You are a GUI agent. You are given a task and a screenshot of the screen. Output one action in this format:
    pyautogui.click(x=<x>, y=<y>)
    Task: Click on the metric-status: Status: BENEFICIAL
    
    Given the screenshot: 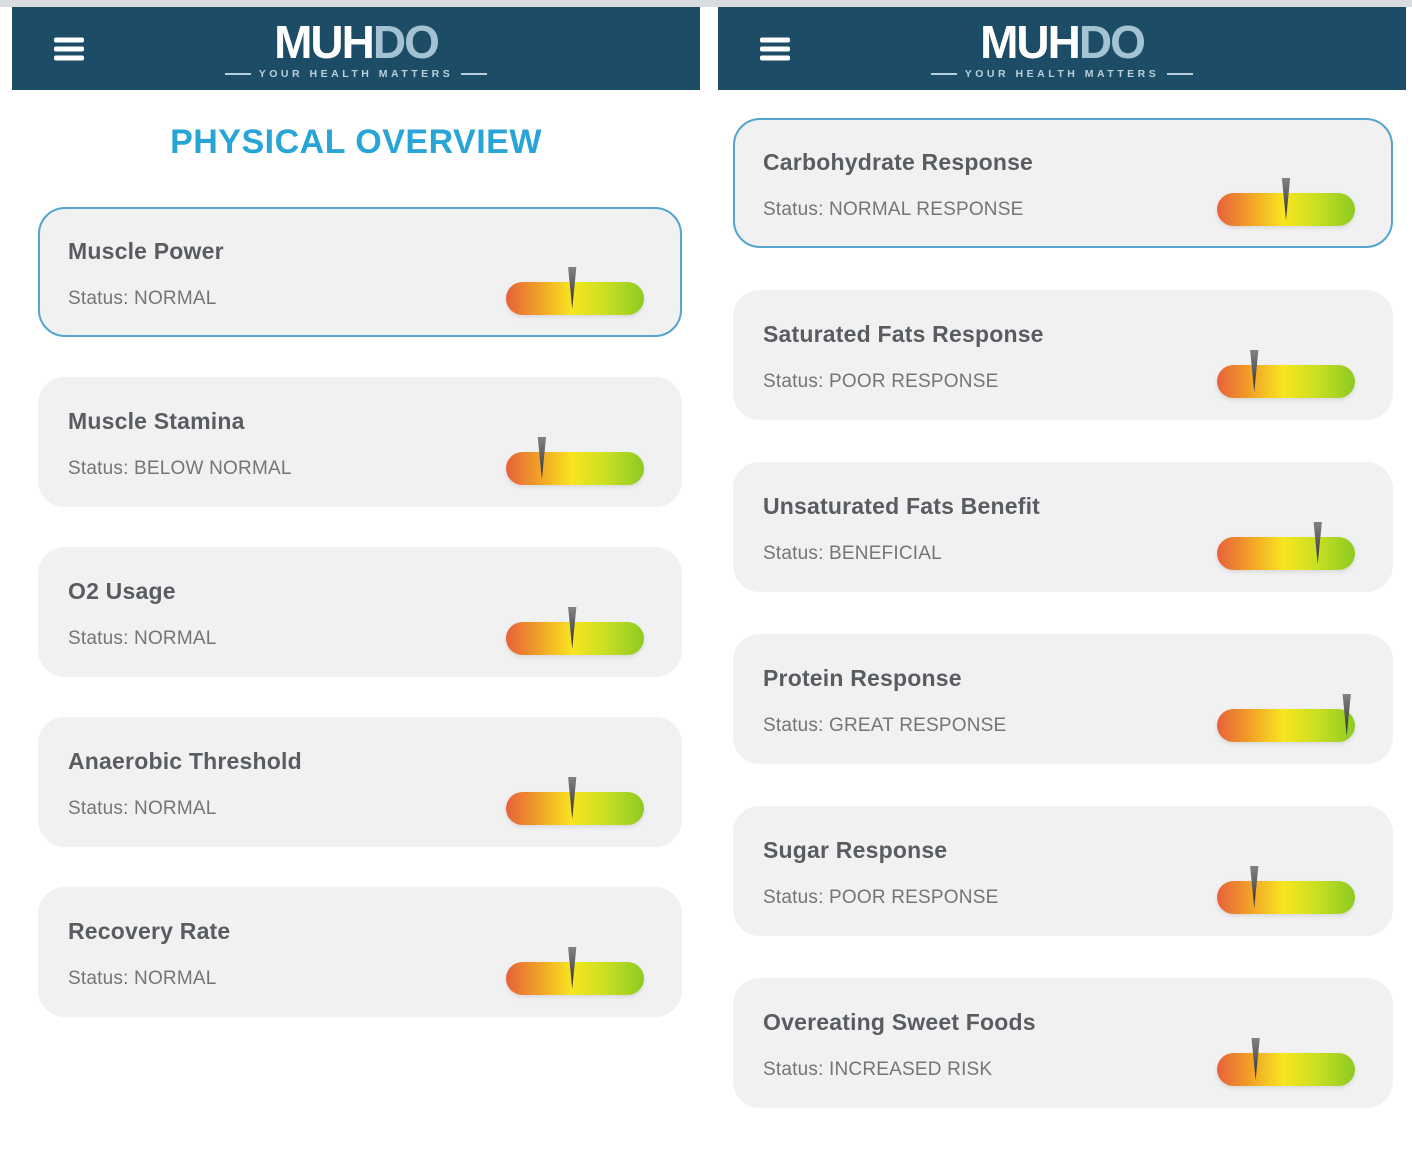 What is the action you would take?
    pyautogui.click(x=852, y=553)
    